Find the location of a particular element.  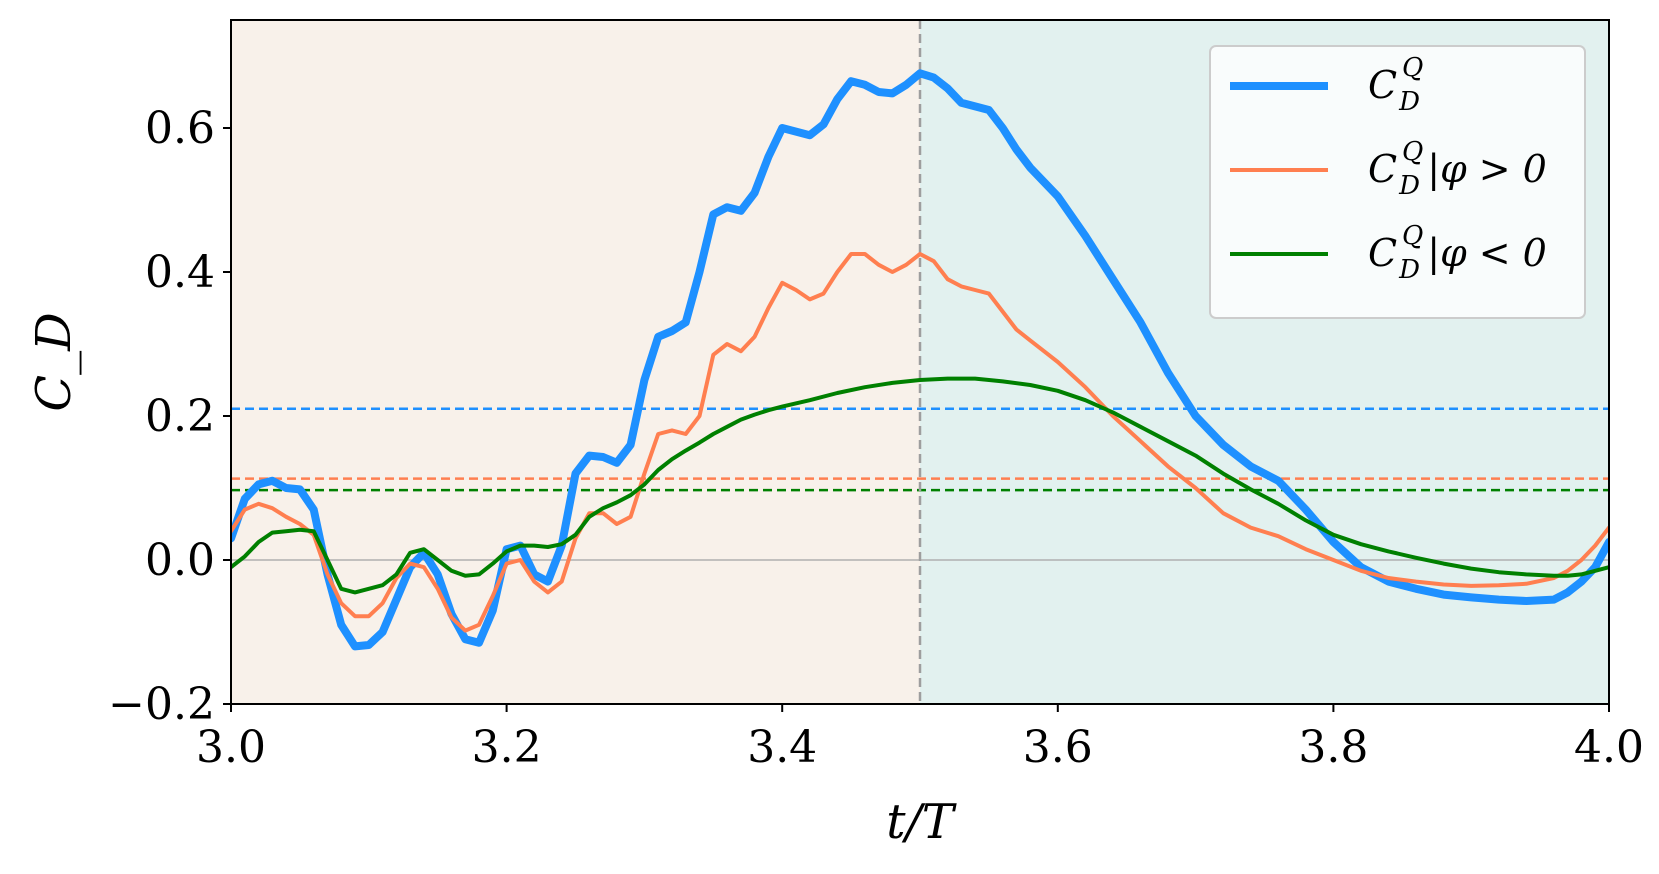

x-tick-label: 3.4 is located at coordinates (782, 747).